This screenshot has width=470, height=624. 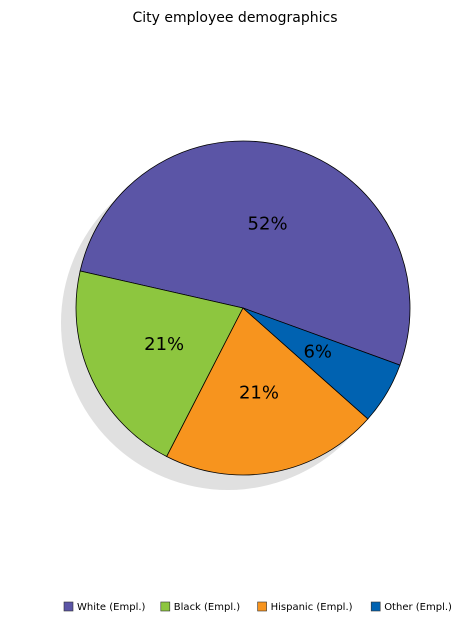 I want to click on legend-label: Black (Empl.), so click(x=207, y=607).